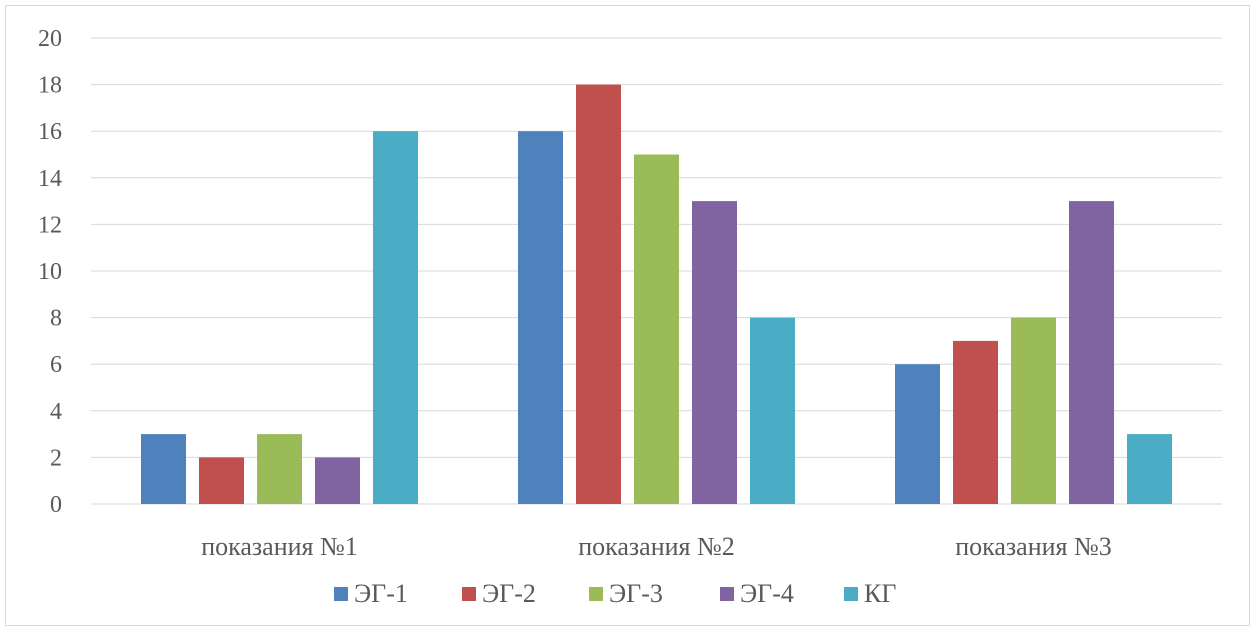 The width and height of the screenshot is (1257, 632). Describe the element at coordinates (1149, 469) in the screenshot. I see `bar-КГ-3` at that location.